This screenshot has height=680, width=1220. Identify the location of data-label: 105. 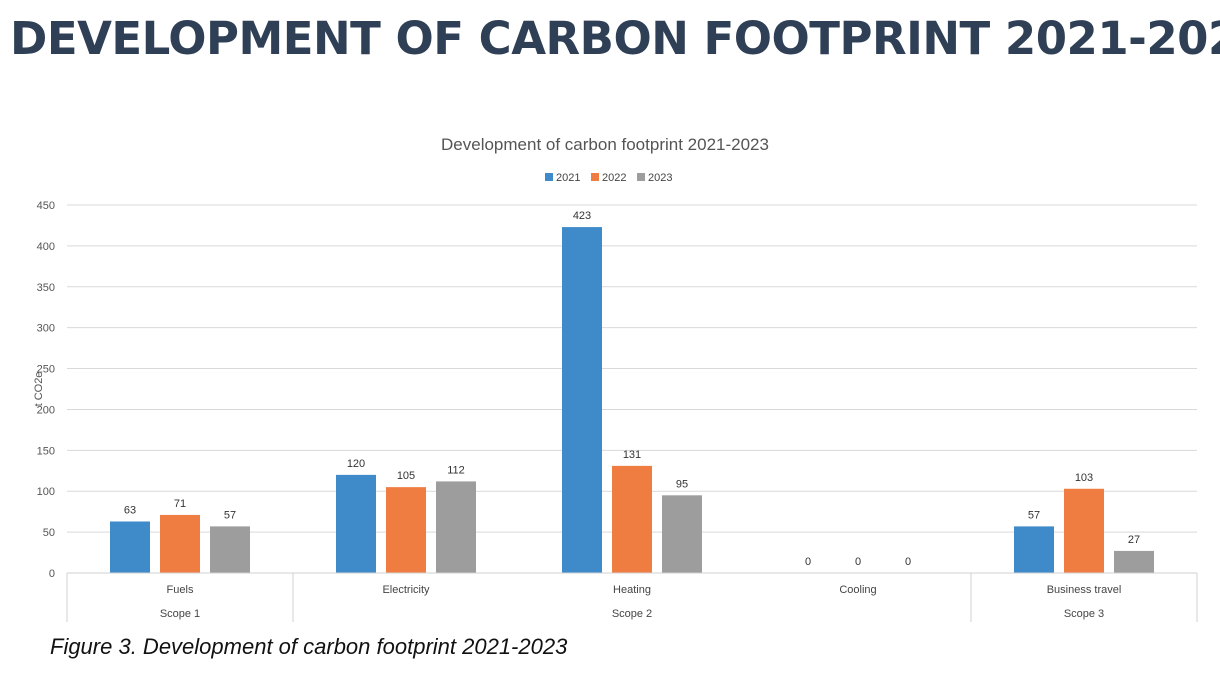
(406, 476).